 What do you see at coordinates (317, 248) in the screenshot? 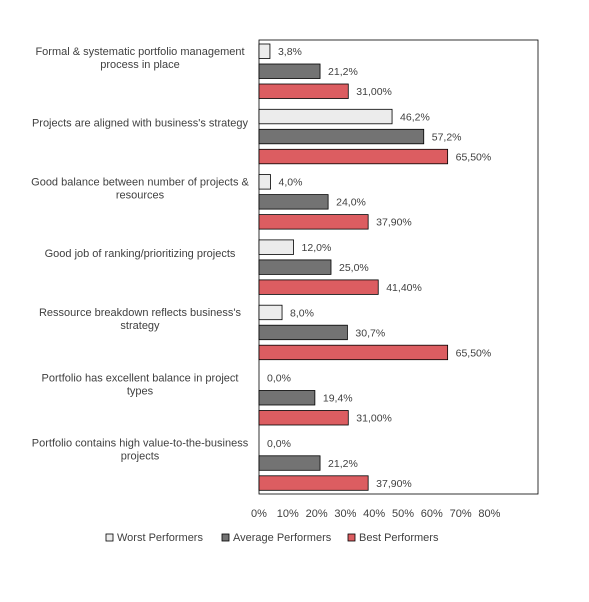
I see `data-label: 12,0%` at bounding box center [317, 248].